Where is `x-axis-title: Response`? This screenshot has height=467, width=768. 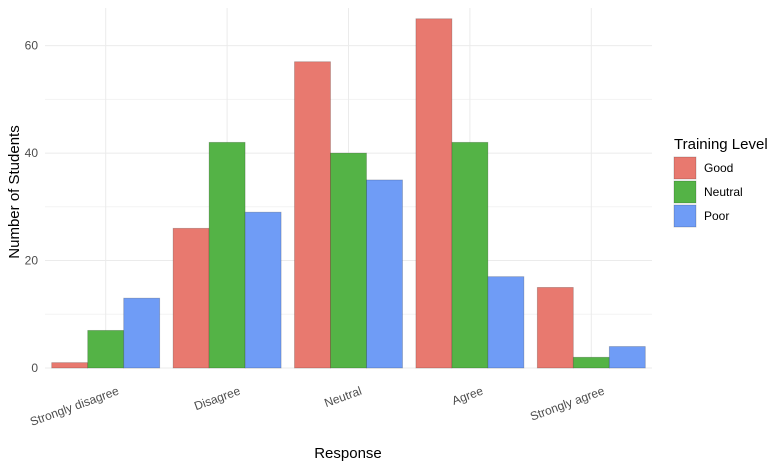 x-axis-title: Response is located at coordinates (348, 453).